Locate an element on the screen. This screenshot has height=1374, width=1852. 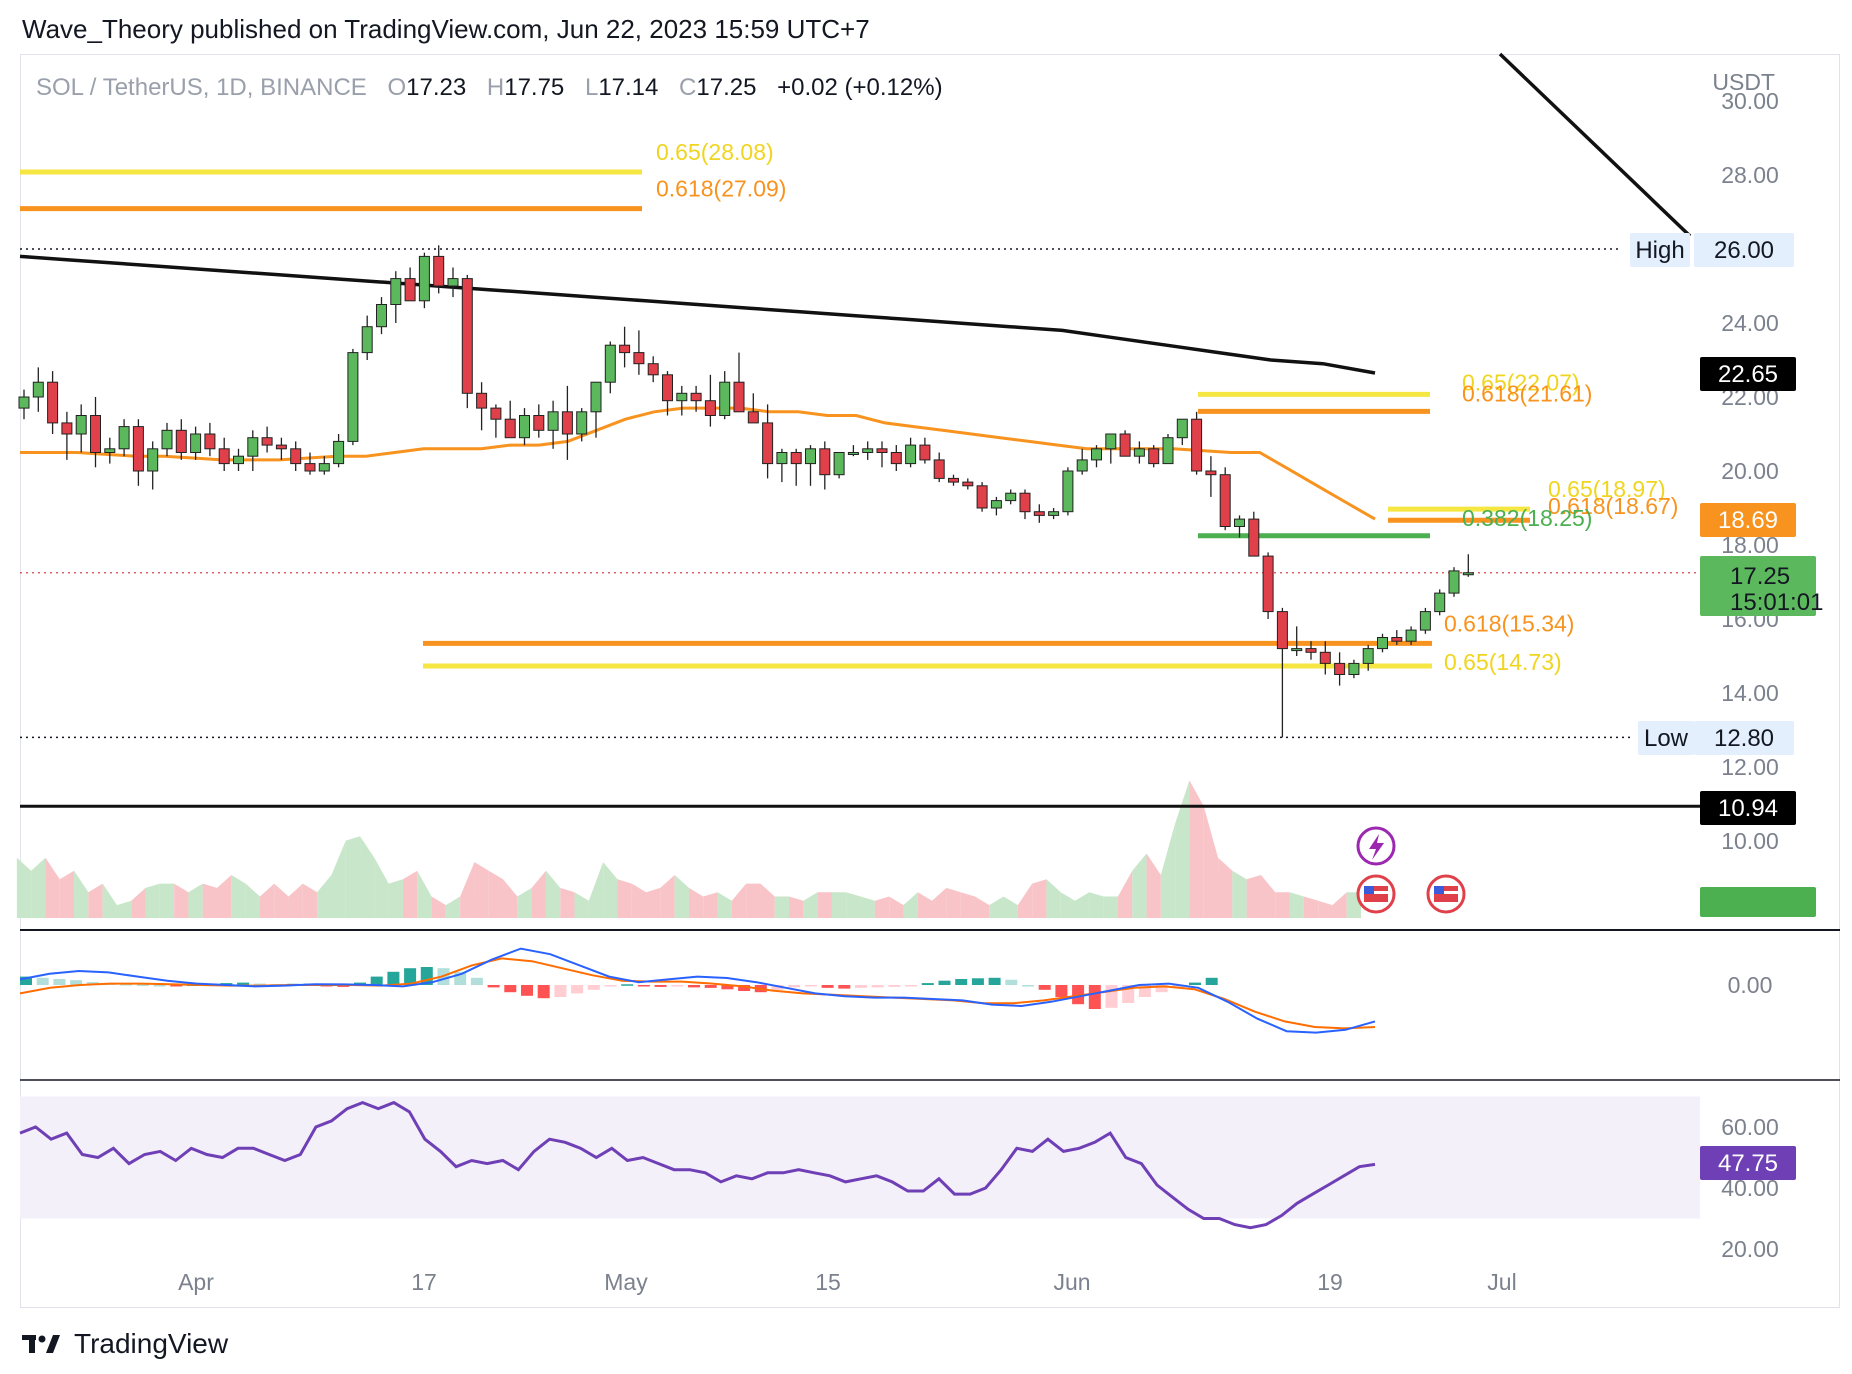
ema200-price-tag: 22.65 is located at coordinates (1748, 374).